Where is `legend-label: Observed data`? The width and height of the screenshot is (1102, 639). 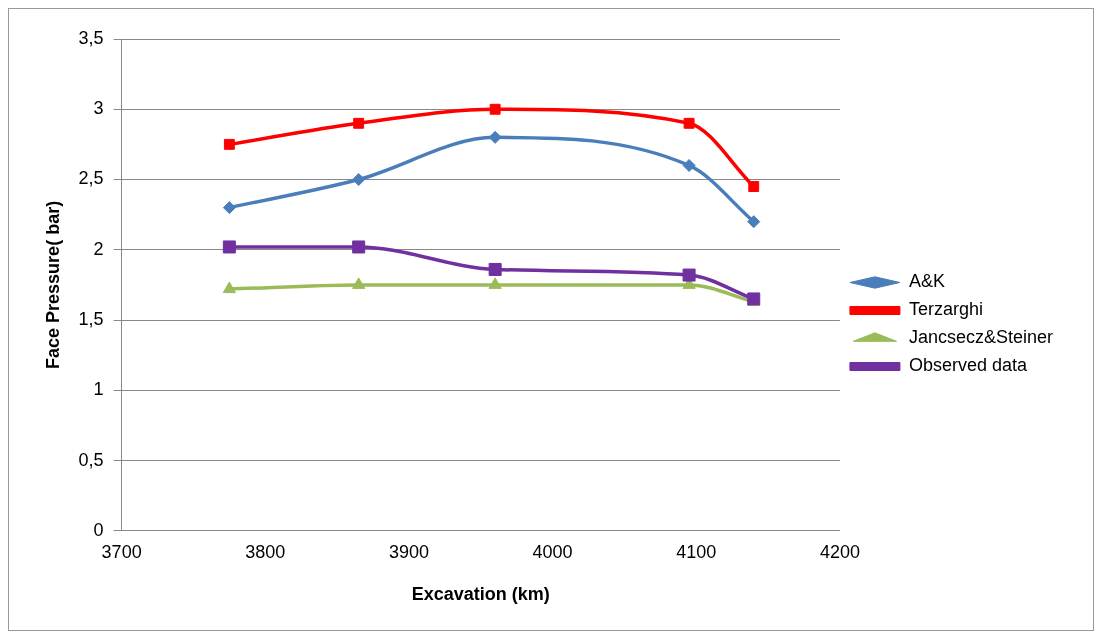 legend-label: Observed data is located at coordinates (968, 365).